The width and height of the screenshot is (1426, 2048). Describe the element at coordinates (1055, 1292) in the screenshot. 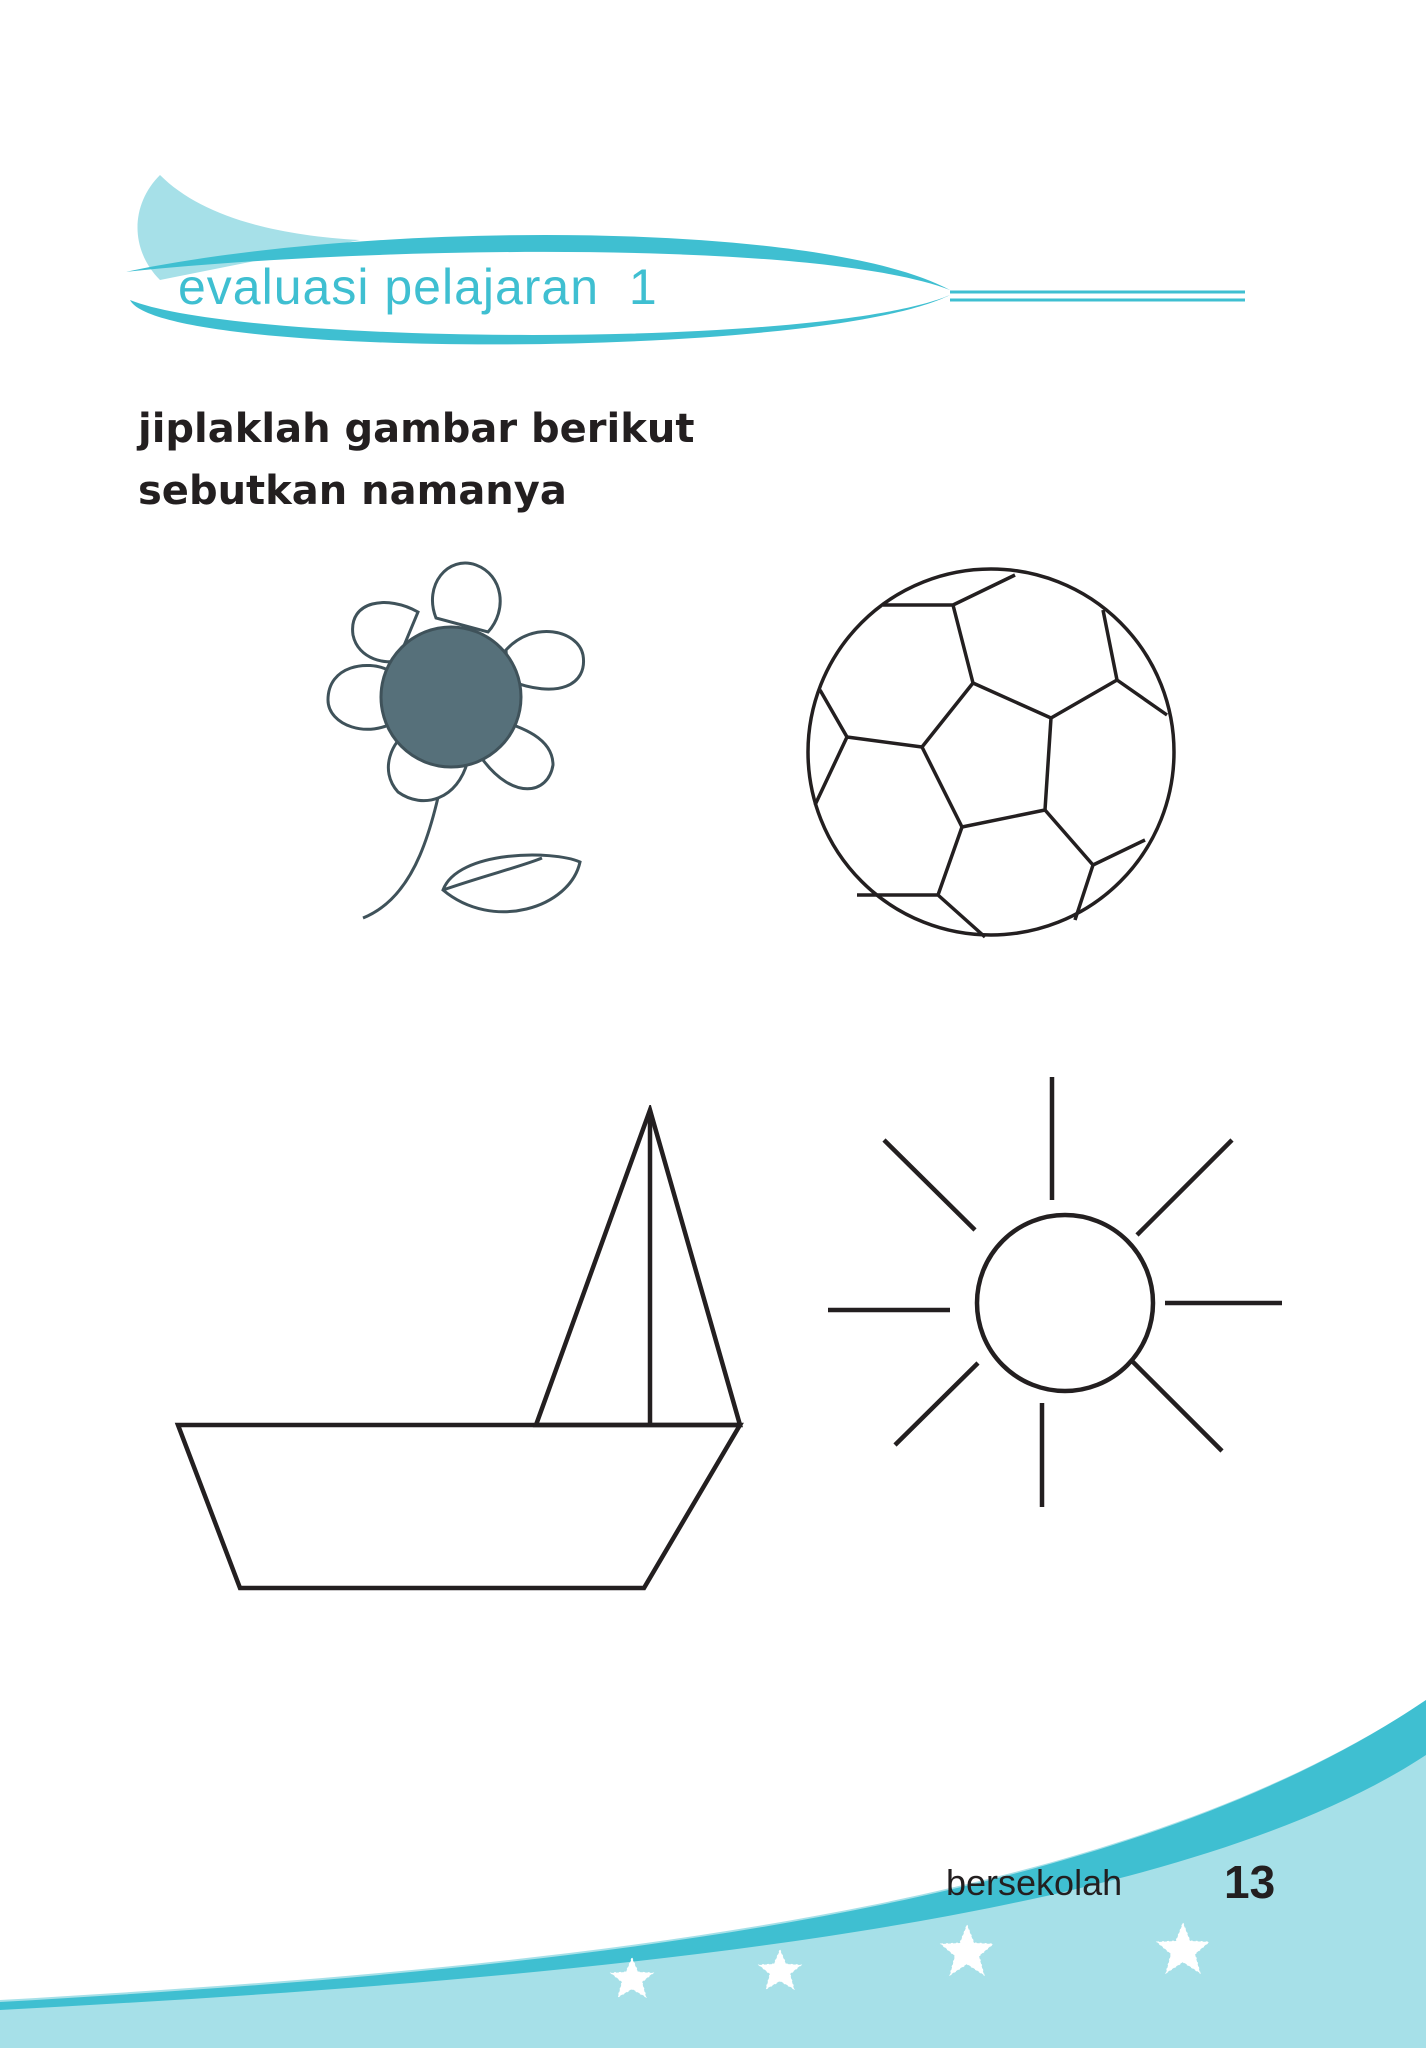

I see `sun-illustration` at that location.